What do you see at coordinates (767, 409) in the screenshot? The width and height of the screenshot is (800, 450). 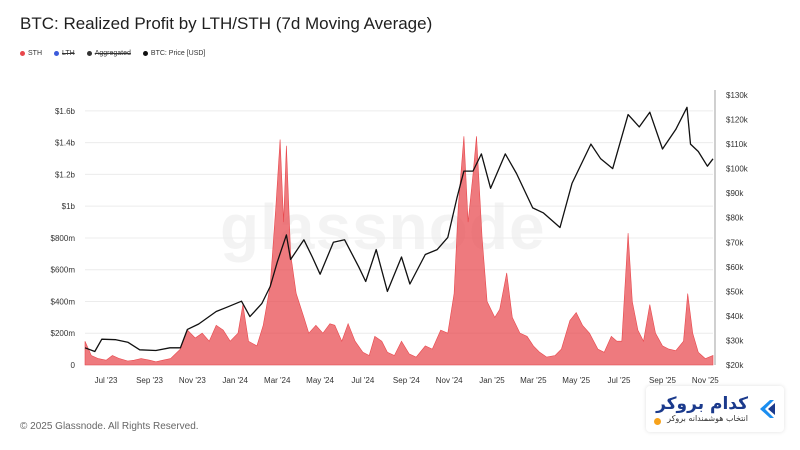 I see `chevron-logo-icon` at bounding box center [767, 409].